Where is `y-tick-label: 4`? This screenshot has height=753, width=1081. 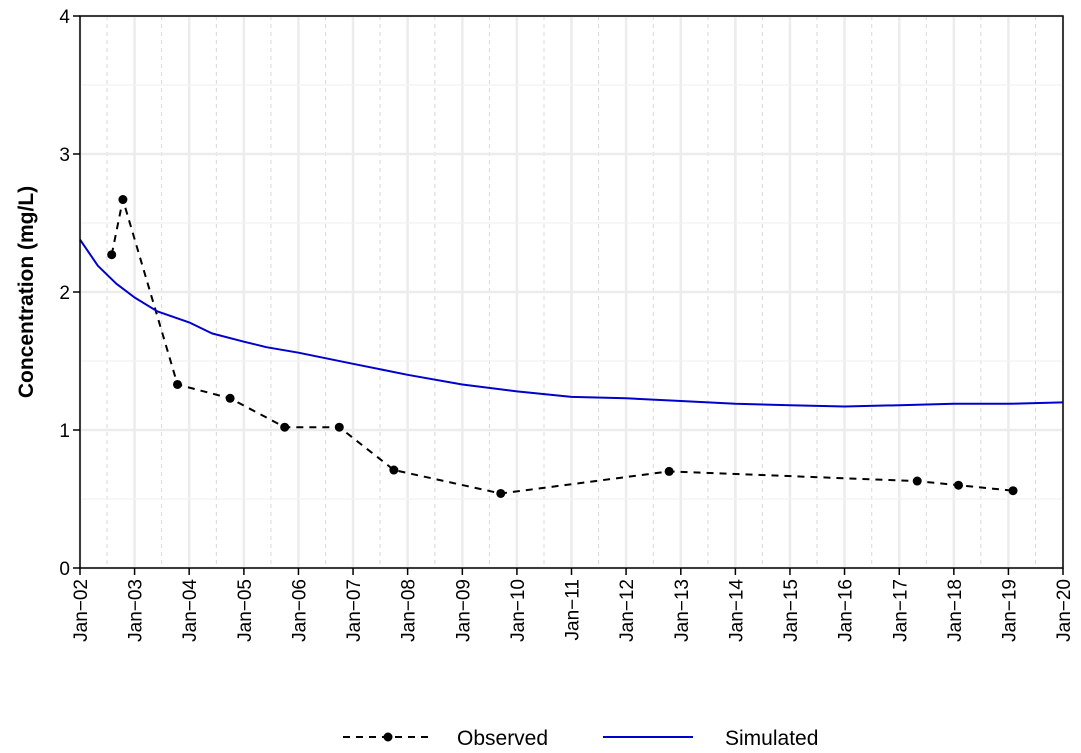 y-tick-label: 4 is located at coordinates (64, 17).